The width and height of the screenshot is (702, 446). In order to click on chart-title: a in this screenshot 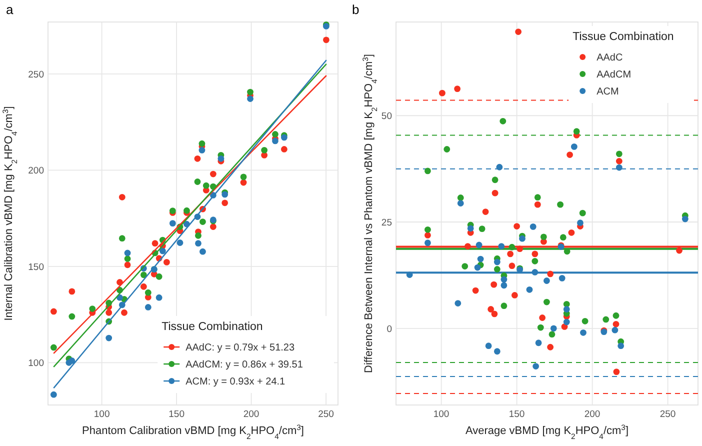, I will do `click(10, 9)`.